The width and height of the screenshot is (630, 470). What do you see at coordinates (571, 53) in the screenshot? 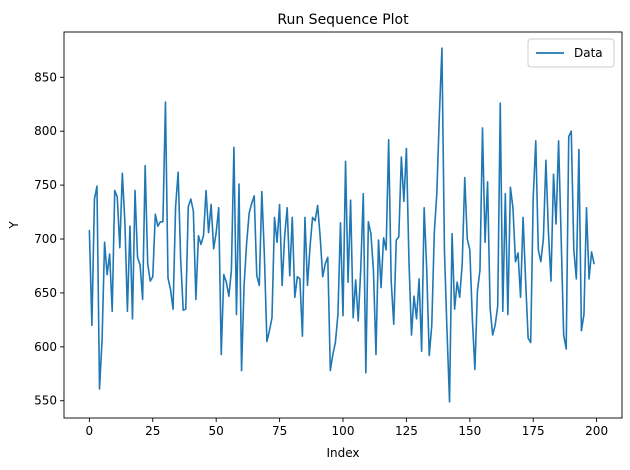
I see `legend: Data` at bounding box center [571, 53].